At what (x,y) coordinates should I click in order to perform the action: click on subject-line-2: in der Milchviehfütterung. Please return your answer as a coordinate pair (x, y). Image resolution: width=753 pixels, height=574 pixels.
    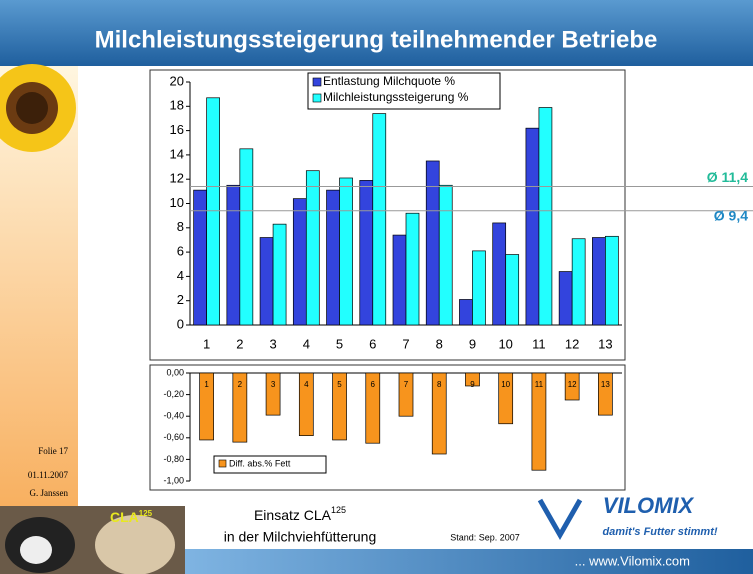
    Looking at the image, I should click on (300, 537).